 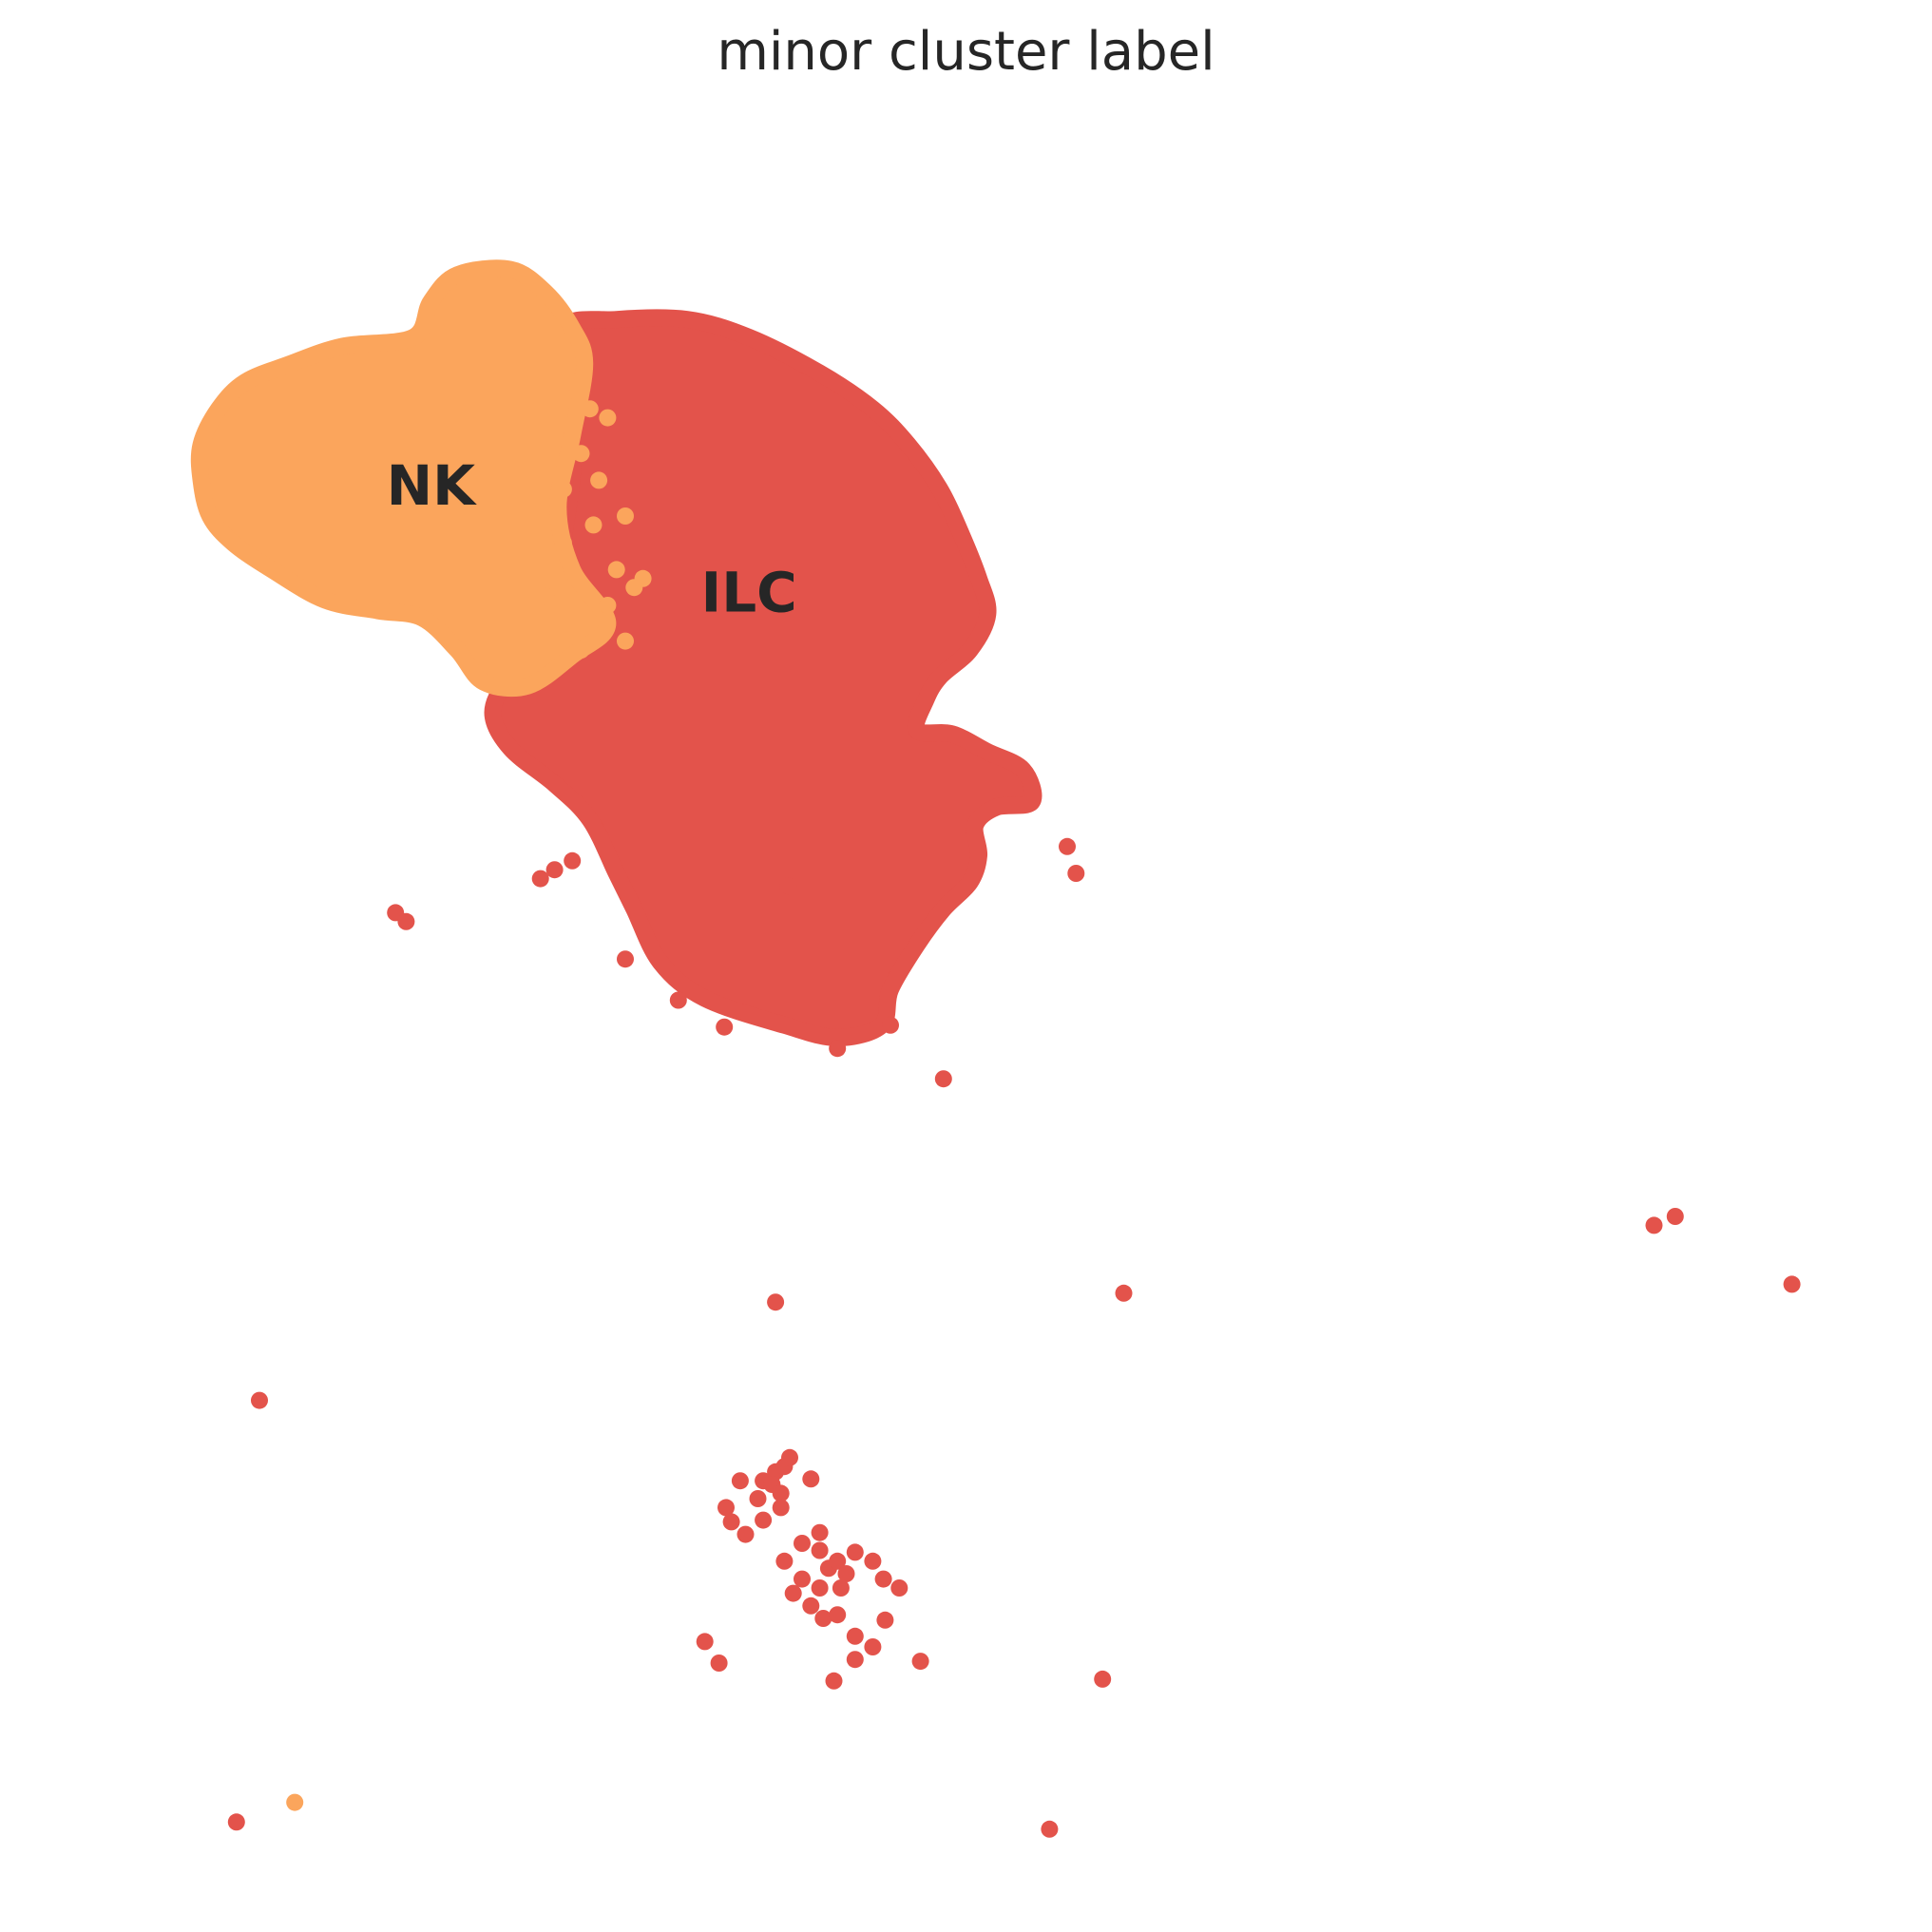 What do you see at coordinates (763, 677) in the screenshot?
I see `cluster-region-ilc` at bounding box center [763, 677].